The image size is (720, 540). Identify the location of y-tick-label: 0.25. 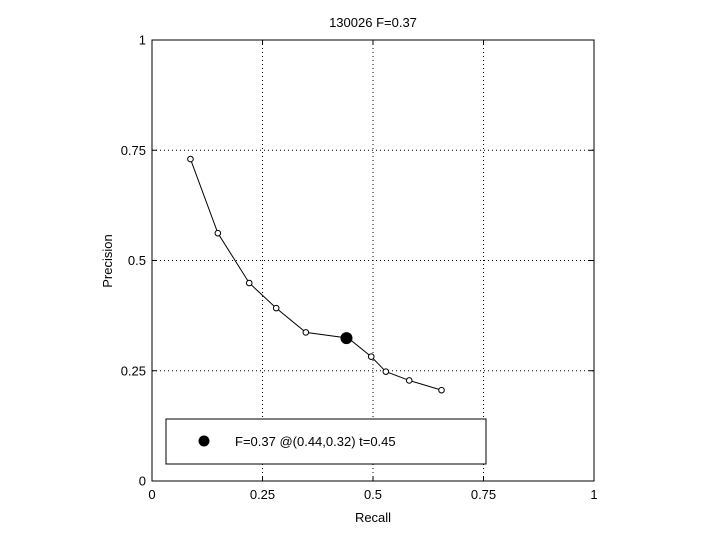
(133, 370).